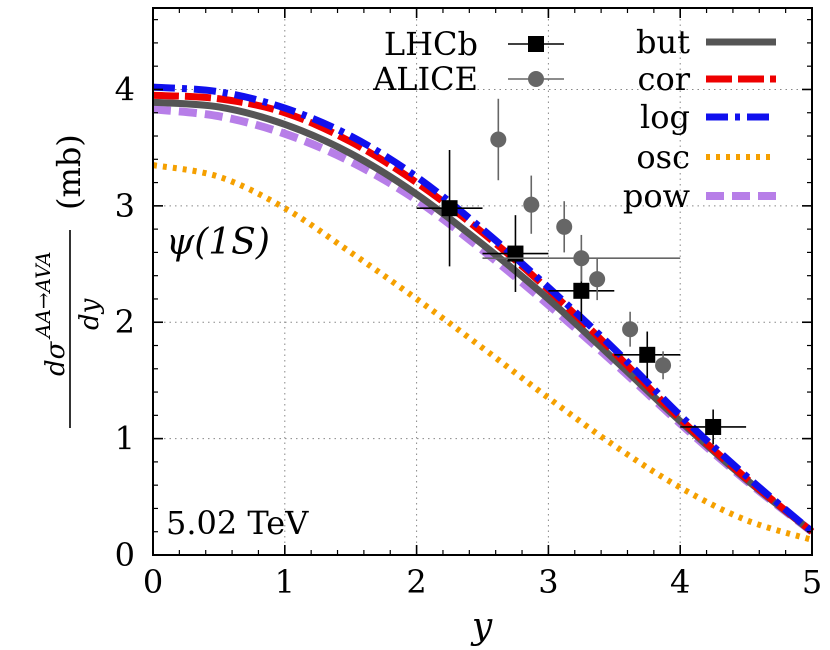 This screenshot has width=830, height=650. I want to click on y-label-superscript: AA→AVA, so click(43, 295).